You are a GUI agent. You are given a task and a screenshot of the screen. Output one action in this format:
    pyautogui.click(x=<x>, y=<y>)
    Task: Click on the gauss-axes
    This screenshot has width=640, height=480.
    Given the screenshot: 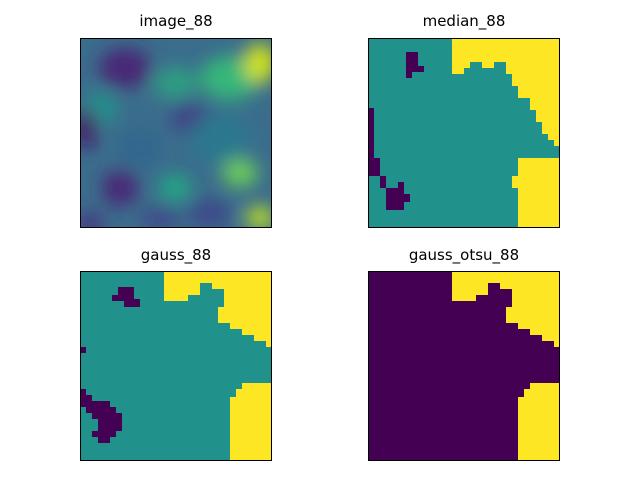 What is the action you would take?
    pyautogui.click(x=176, y=366)
    